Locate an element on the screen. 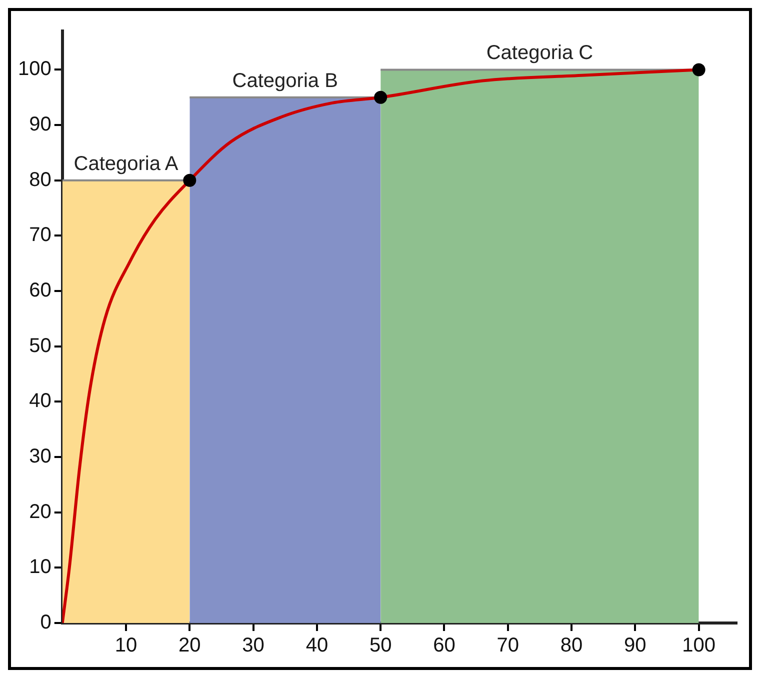  x-tick-label: 100 is located at coordinates (699, 645).